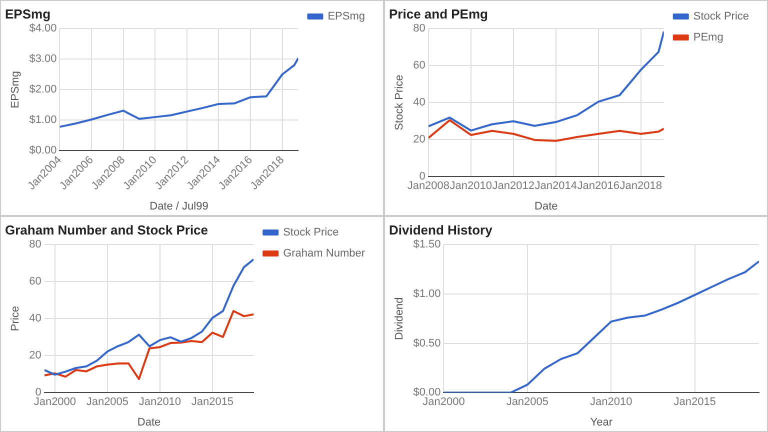 This screenshot has height=432, width=768. What do you see at coordinates (427, 343) in the screenshot?
I see `y-tick-label: $0.50` at bounding box center [427, 343].